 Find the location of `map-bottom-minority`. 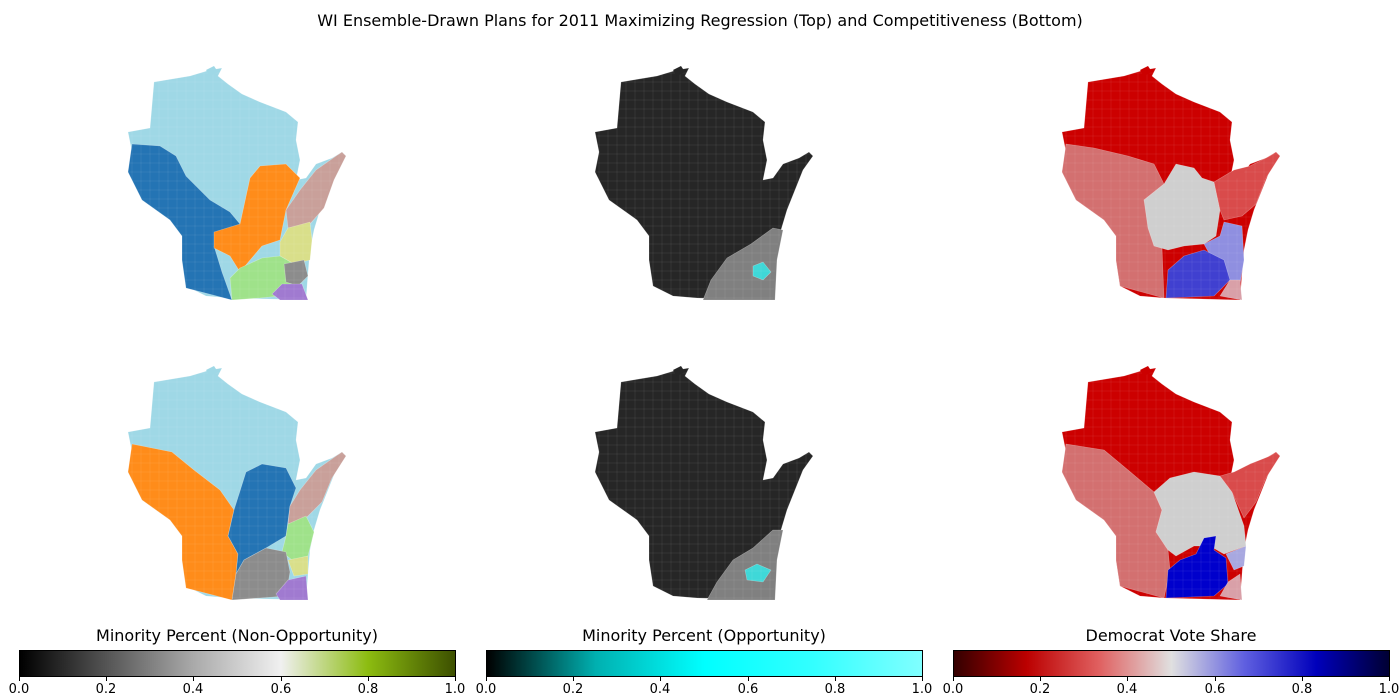

map-bottom-minority is located at coordinates (732, 485).